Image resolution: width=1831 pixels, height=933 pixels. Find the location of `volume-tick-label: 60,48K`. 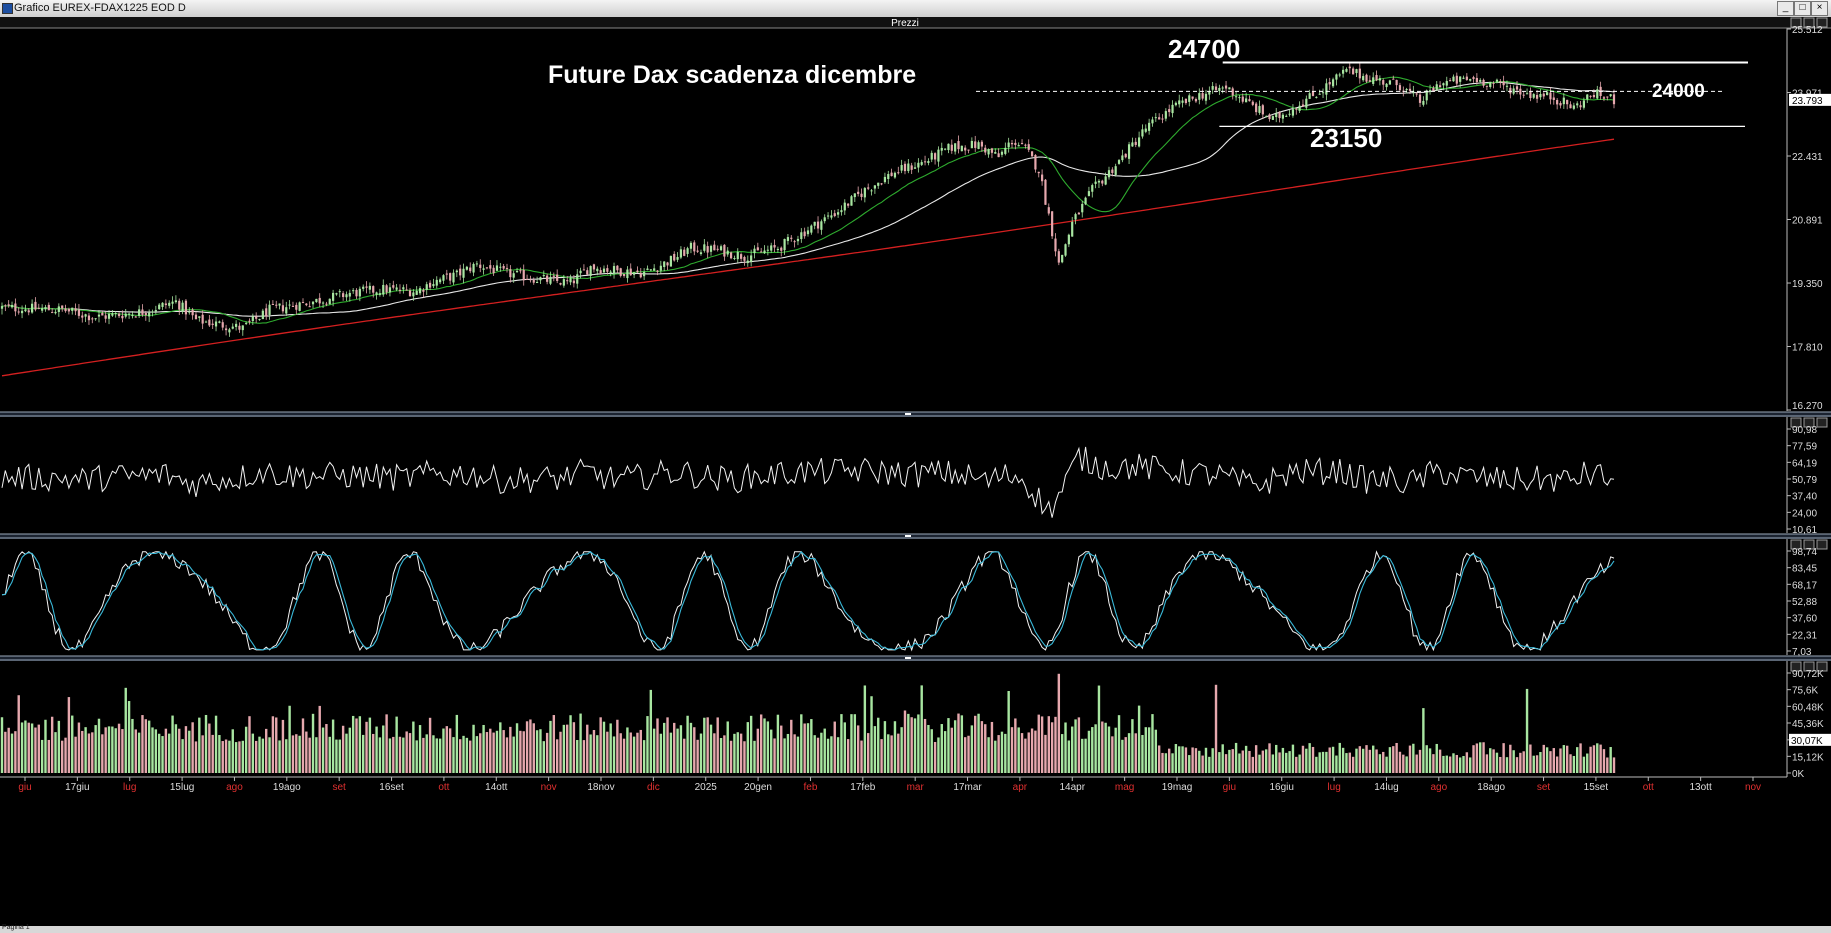

volume-tick-label: 60,48K is located at coordinates (1808, 707).